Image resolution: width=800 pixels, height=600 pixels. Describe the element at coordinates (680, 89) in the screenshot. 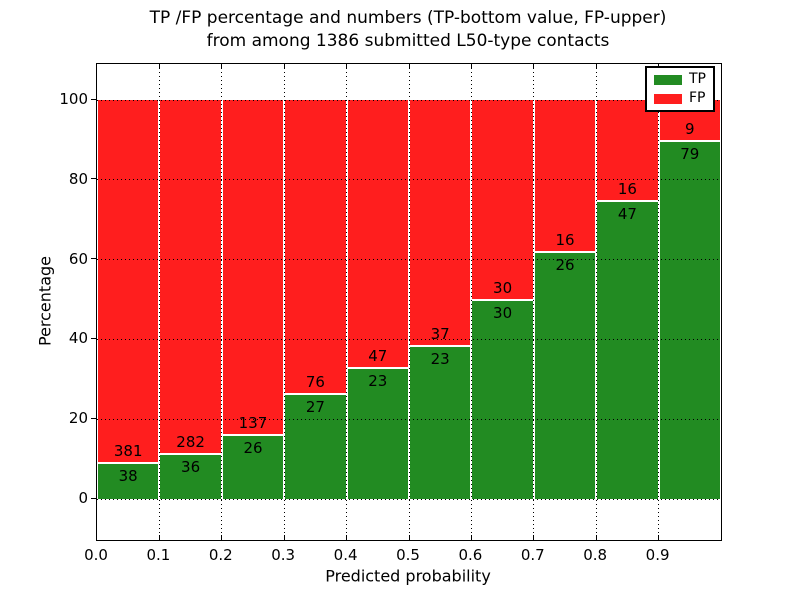

I see `legend: TP FP` at that location.